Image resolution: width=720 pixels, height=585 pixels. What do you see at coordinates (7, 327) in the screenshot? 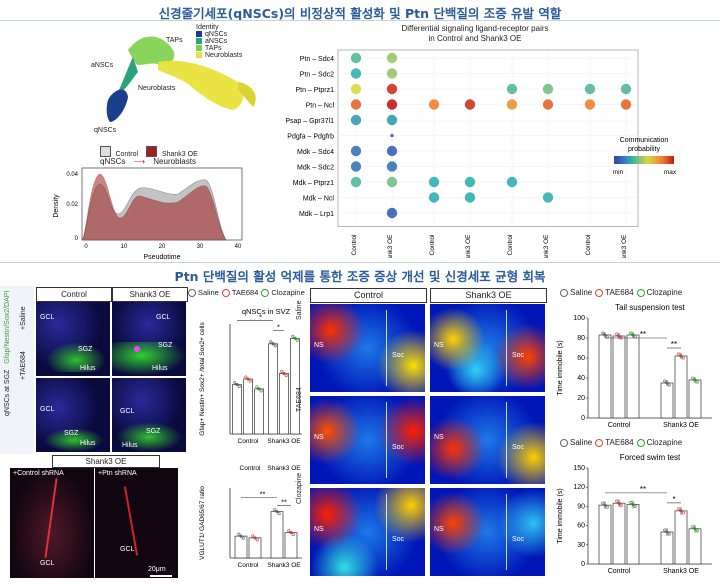
I see `micro-stain: Gfap/Nestin/Sox2/DAPI` at bounding box center [7, 327].